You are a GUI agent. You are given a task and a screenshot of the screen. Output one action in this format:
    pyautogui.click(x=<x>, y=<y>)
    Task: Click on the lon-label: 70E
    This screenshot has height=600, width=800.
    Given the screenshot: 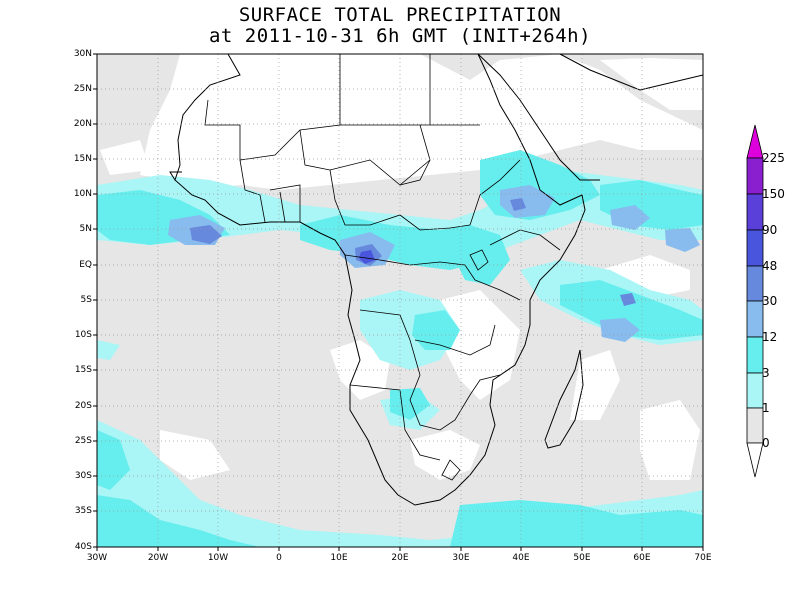 What is the action you would take?
    pyautogui.click(x=703, y=558)
    